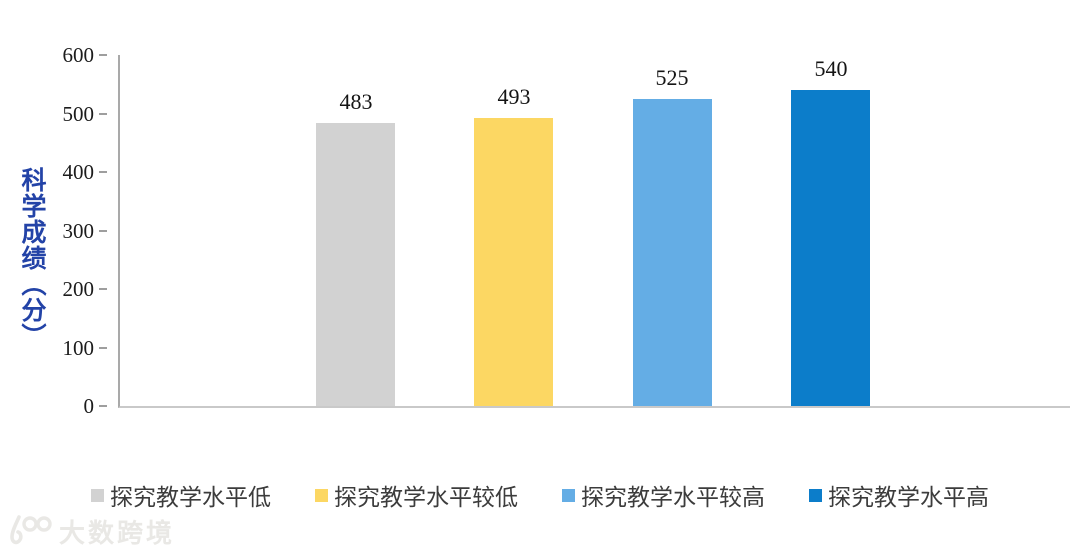 This screenshot has height=553, width=1080. What do you see at coordinates (31, 530) in the screenshot?
I see `watermark-100-rings-logo-icon` at bounding box center [31, 530].